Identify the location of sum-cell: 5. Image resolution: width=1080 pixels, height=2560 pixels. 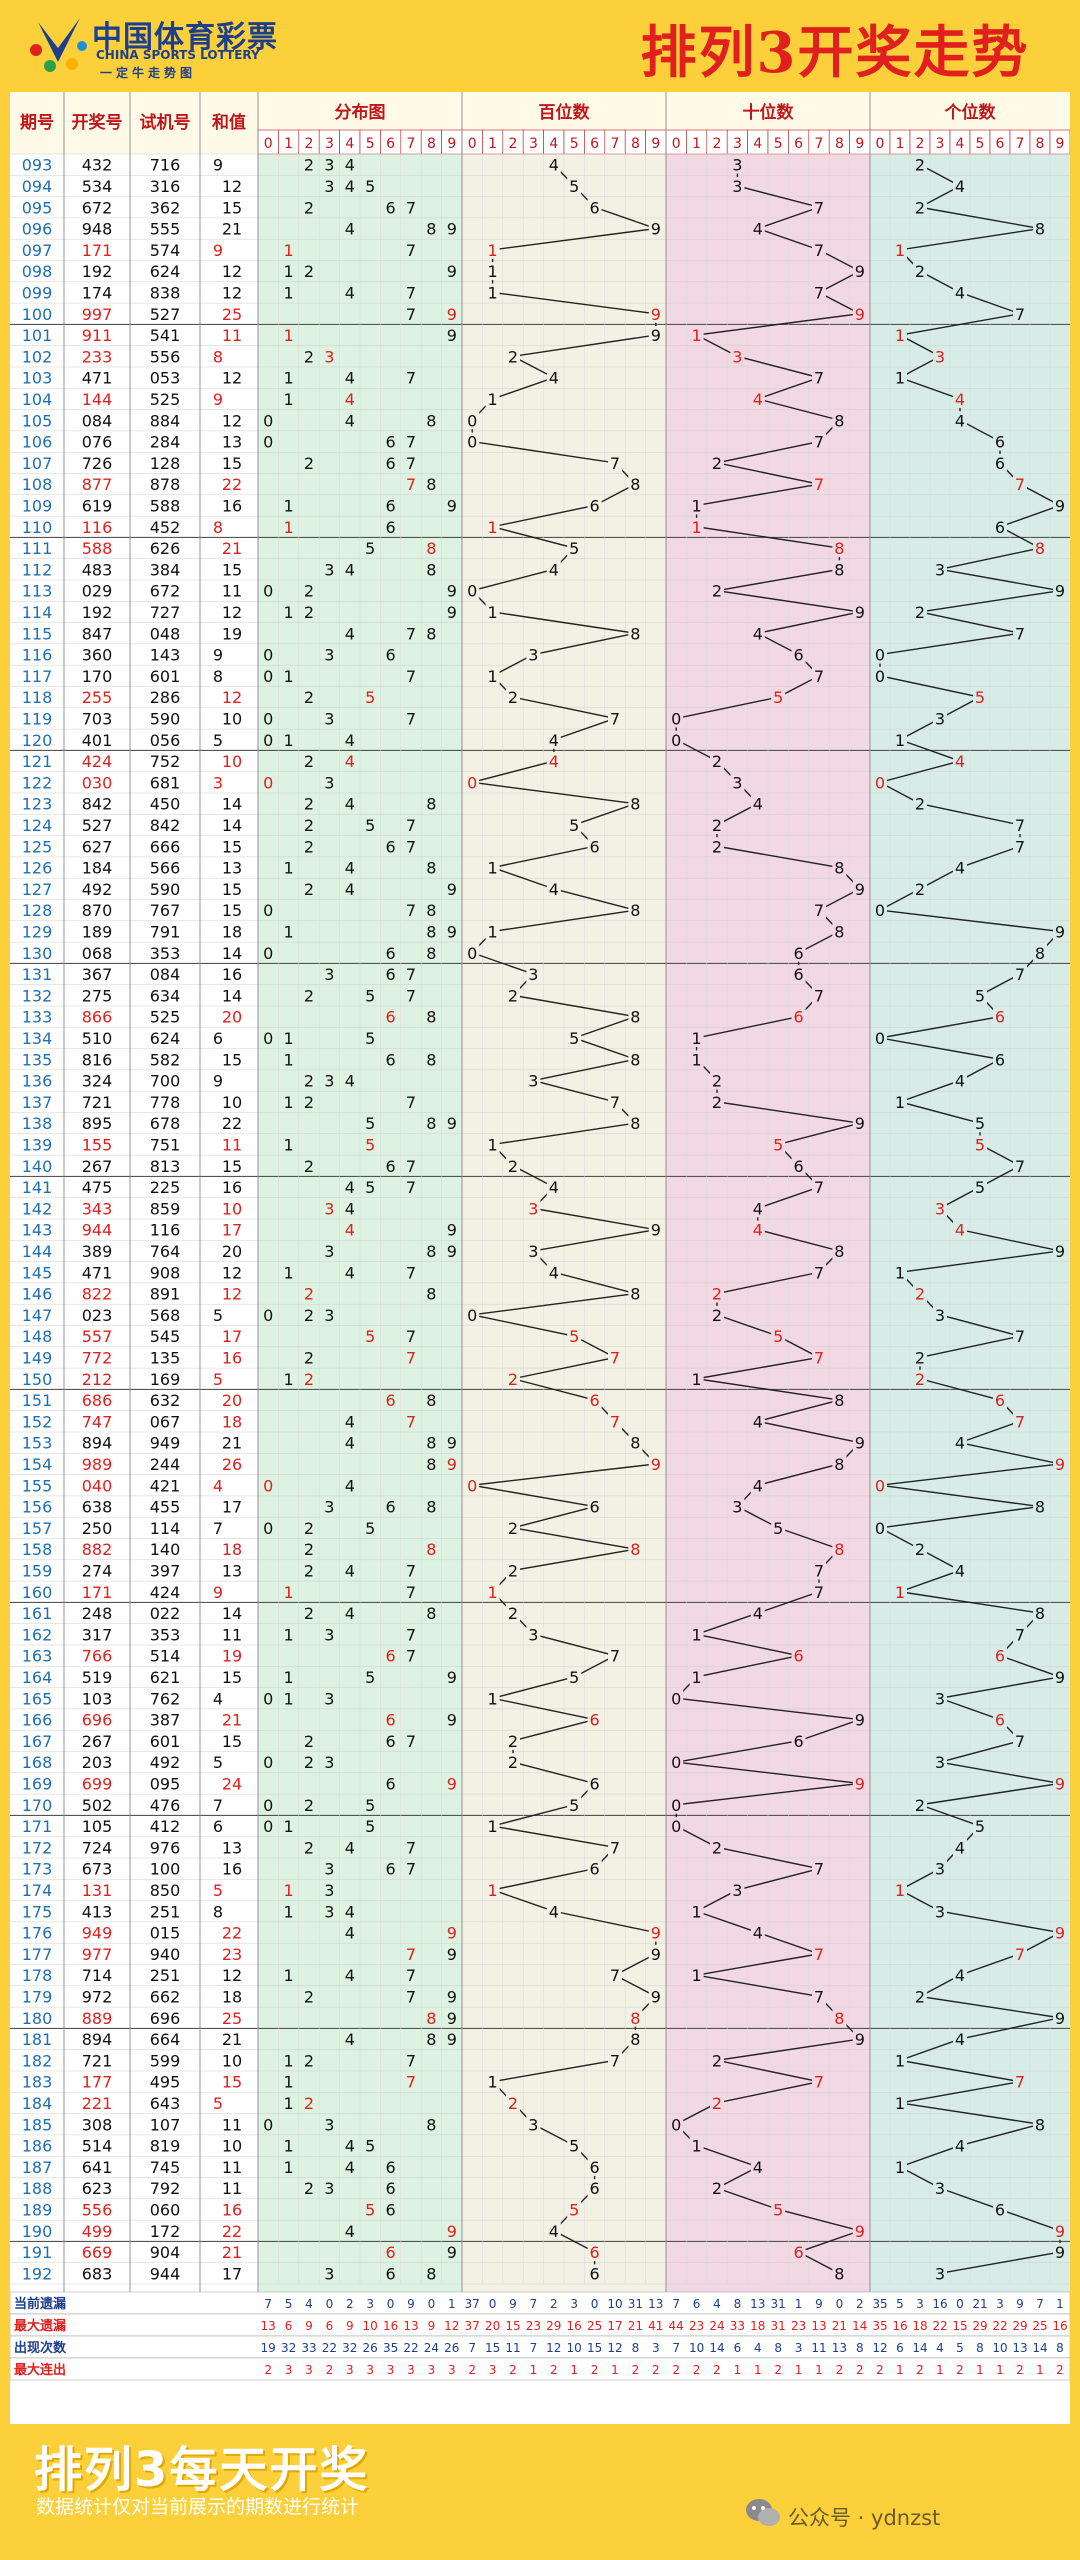
(218, 1762).